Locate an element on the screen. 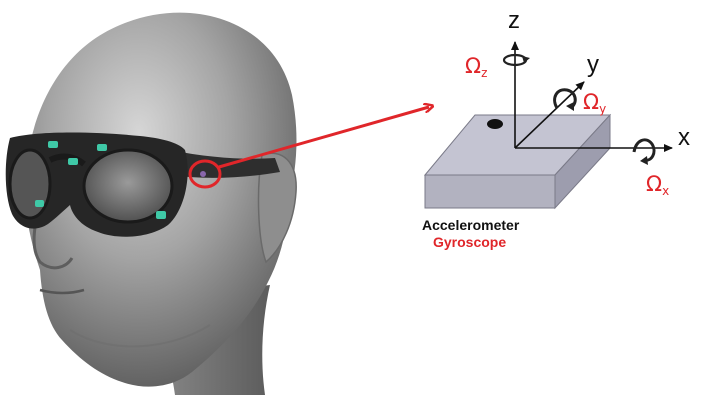 This screenshot has width=710, height=401. highlight-circle-icon is located at coordinates (205, 174).